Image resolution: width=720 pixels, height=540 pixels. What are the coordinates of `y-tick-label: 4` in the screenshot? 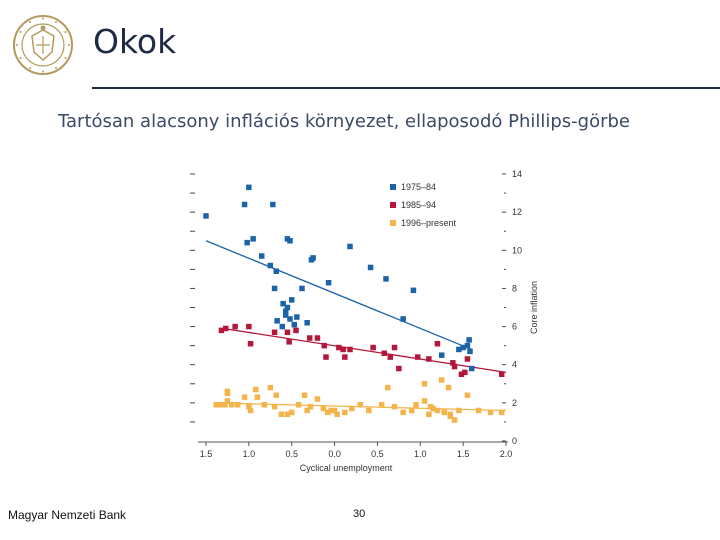 It's located at (514, 365).